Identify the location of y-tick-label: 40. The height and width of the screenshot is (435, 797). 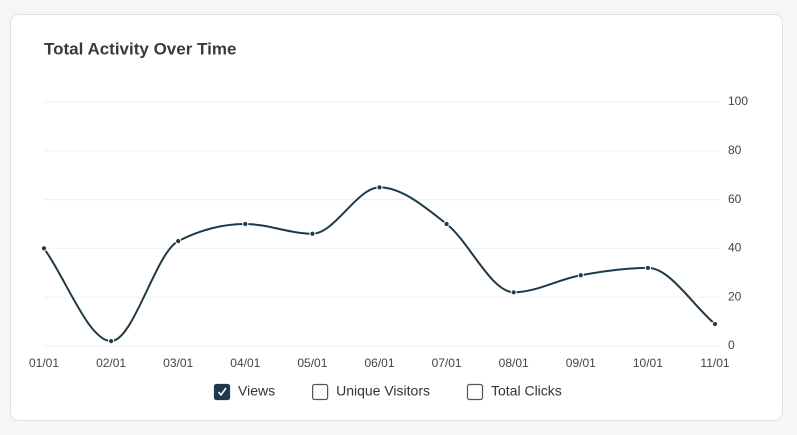
(735, 248).